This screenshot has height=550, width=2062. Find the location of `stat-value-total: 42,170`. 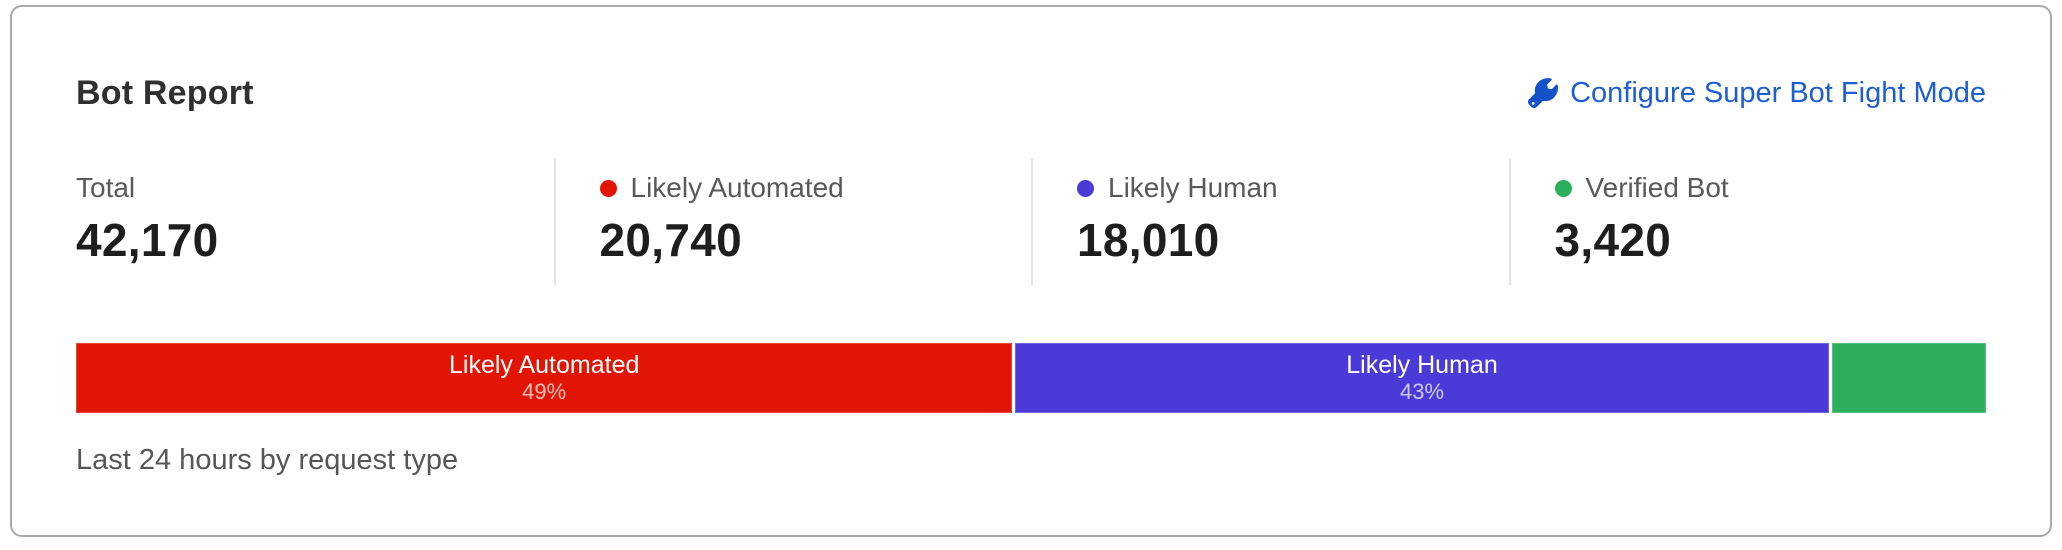

stat-value-total: 42,170 is located at coordinates (147, 240).